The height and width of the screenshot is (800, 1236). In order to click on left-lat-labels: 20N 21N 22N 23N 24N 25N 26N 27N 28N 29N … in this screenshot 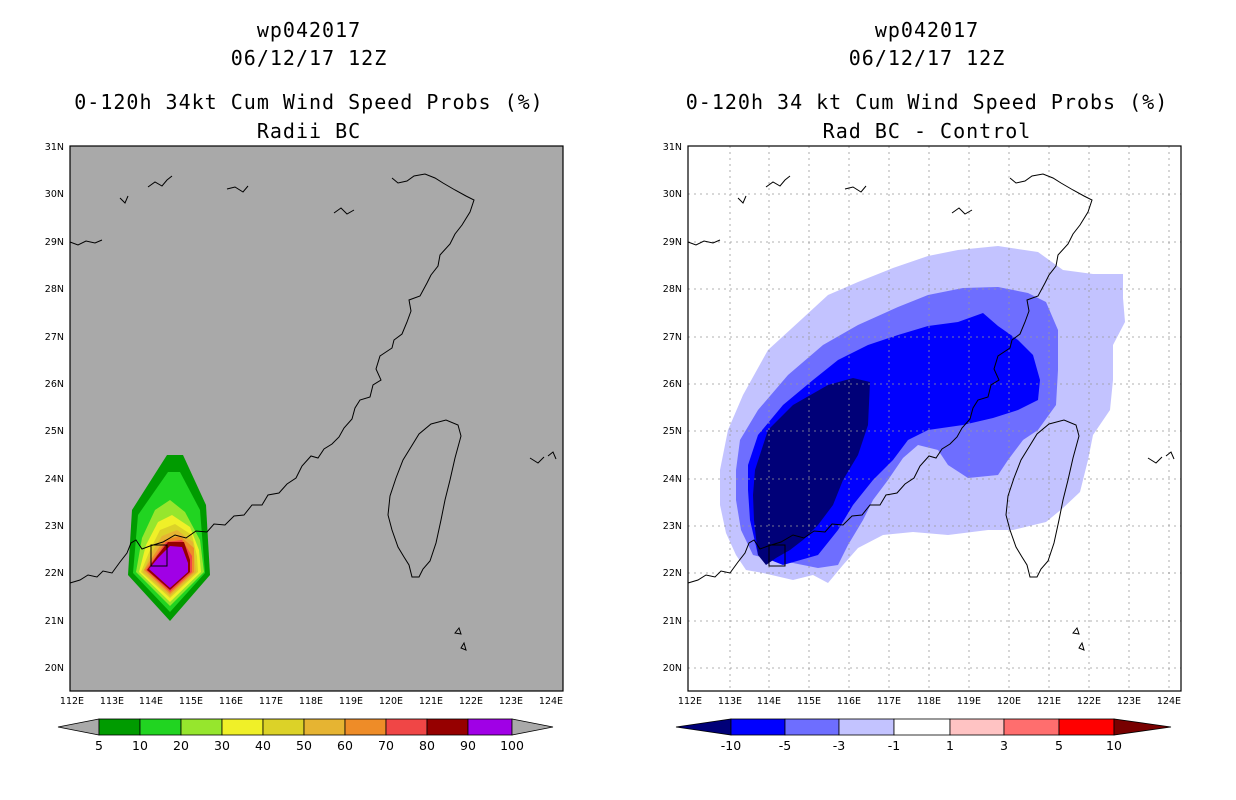, I will do `click(54, 408)`.